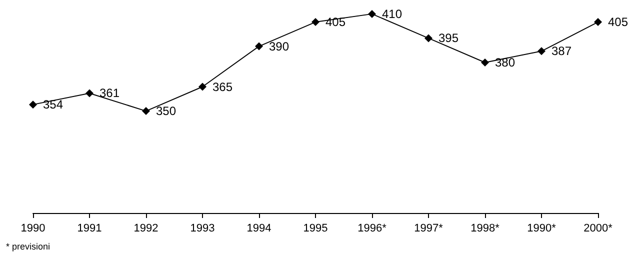 The width and height of the screenshot is (631, 263). What do you see at coordinates (110, 93) in the screenshot?
I see `data-label: 361` at bounding box center [110, 93].